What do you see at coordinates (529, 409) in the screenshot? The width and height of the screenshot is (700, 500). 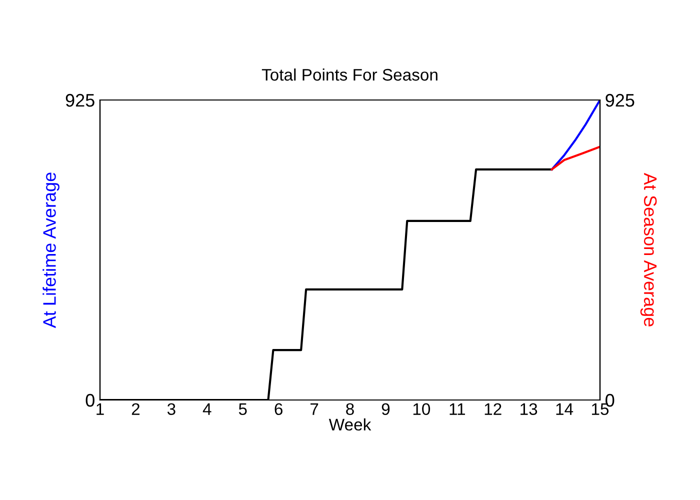 I see `x-tick-label: 13` at bounding box center [529, 409].